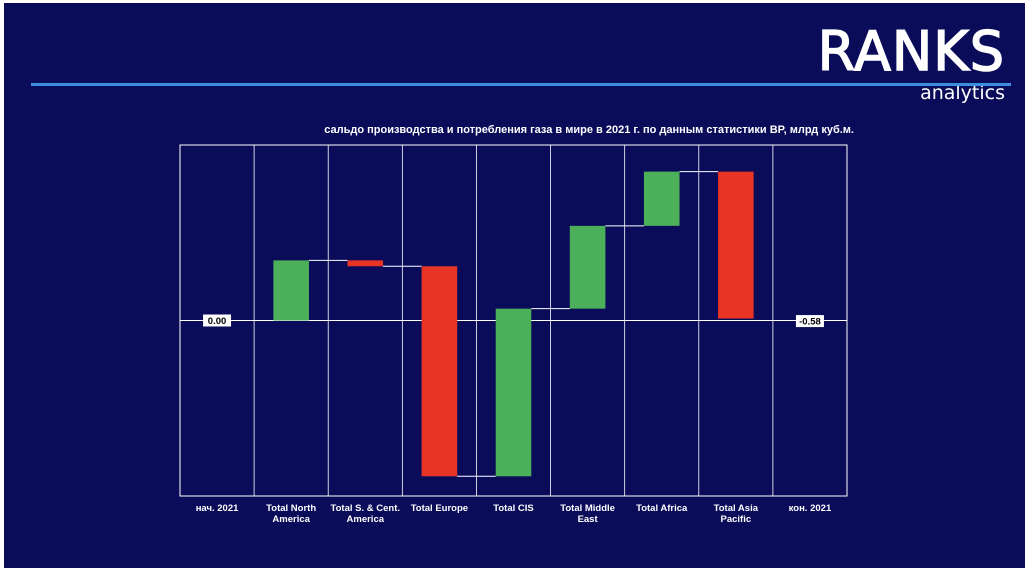 This screenshot has width=1029, height=570. What do you see at coordinates (662, 508) in the screenshot?
I see `x-tick-label: Total Africa` at bounding box center [662, 508].